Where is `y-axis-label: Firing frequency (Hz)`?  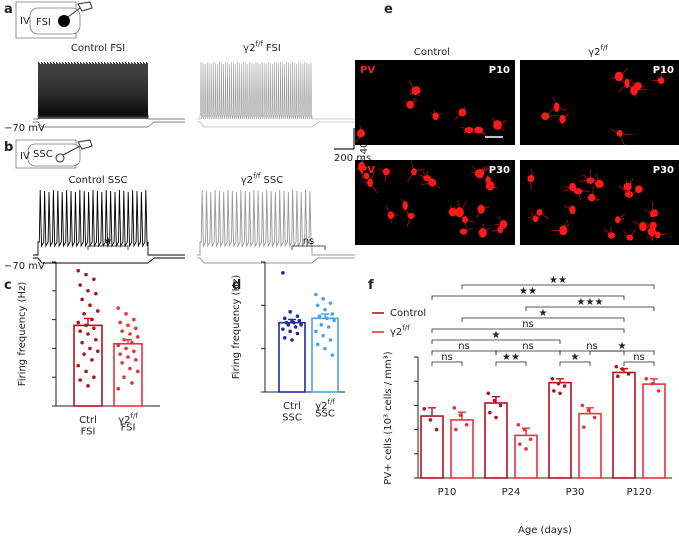 y-axis-label: Firing frequency (Hz) is located at coordinates (236, 327).